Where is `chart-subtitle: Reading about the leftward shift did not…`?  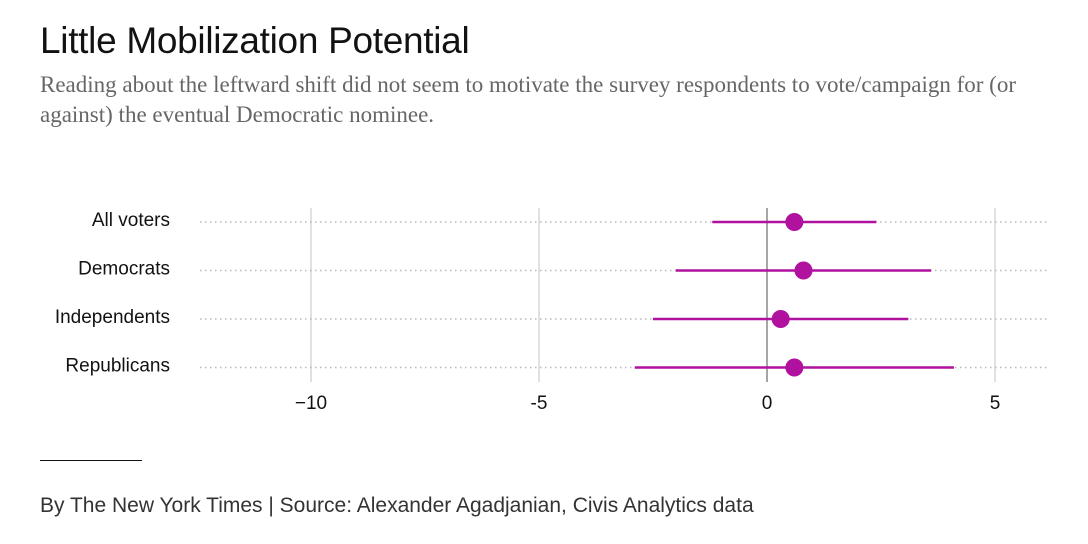
chart-subtitle: Reading about the leftward shift did not… is located at coordinates (528, 99).